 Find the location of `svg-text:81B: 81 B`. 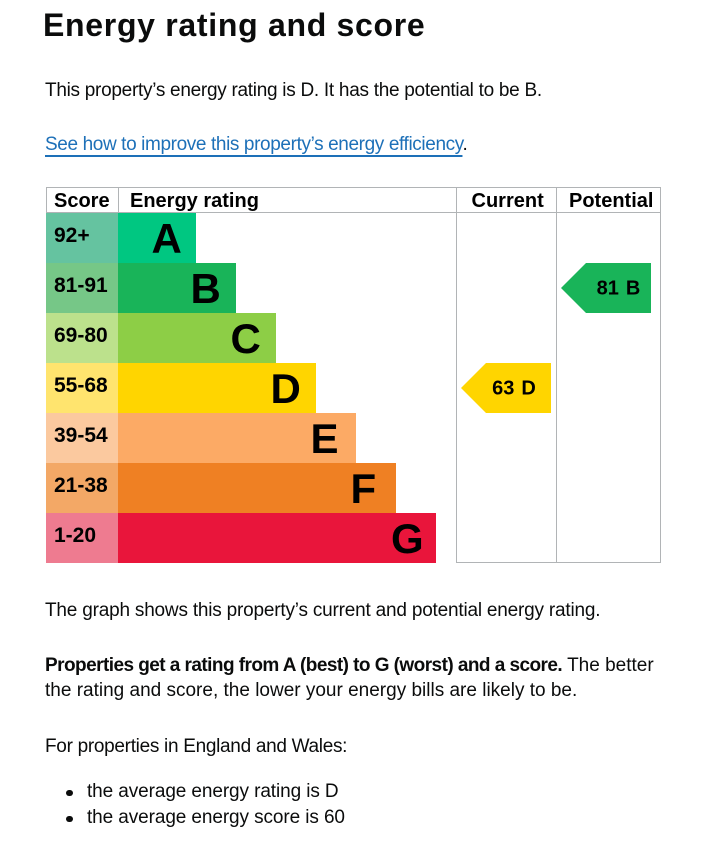

svg-text:81B: 81 B is located at coordinates (619, 289).